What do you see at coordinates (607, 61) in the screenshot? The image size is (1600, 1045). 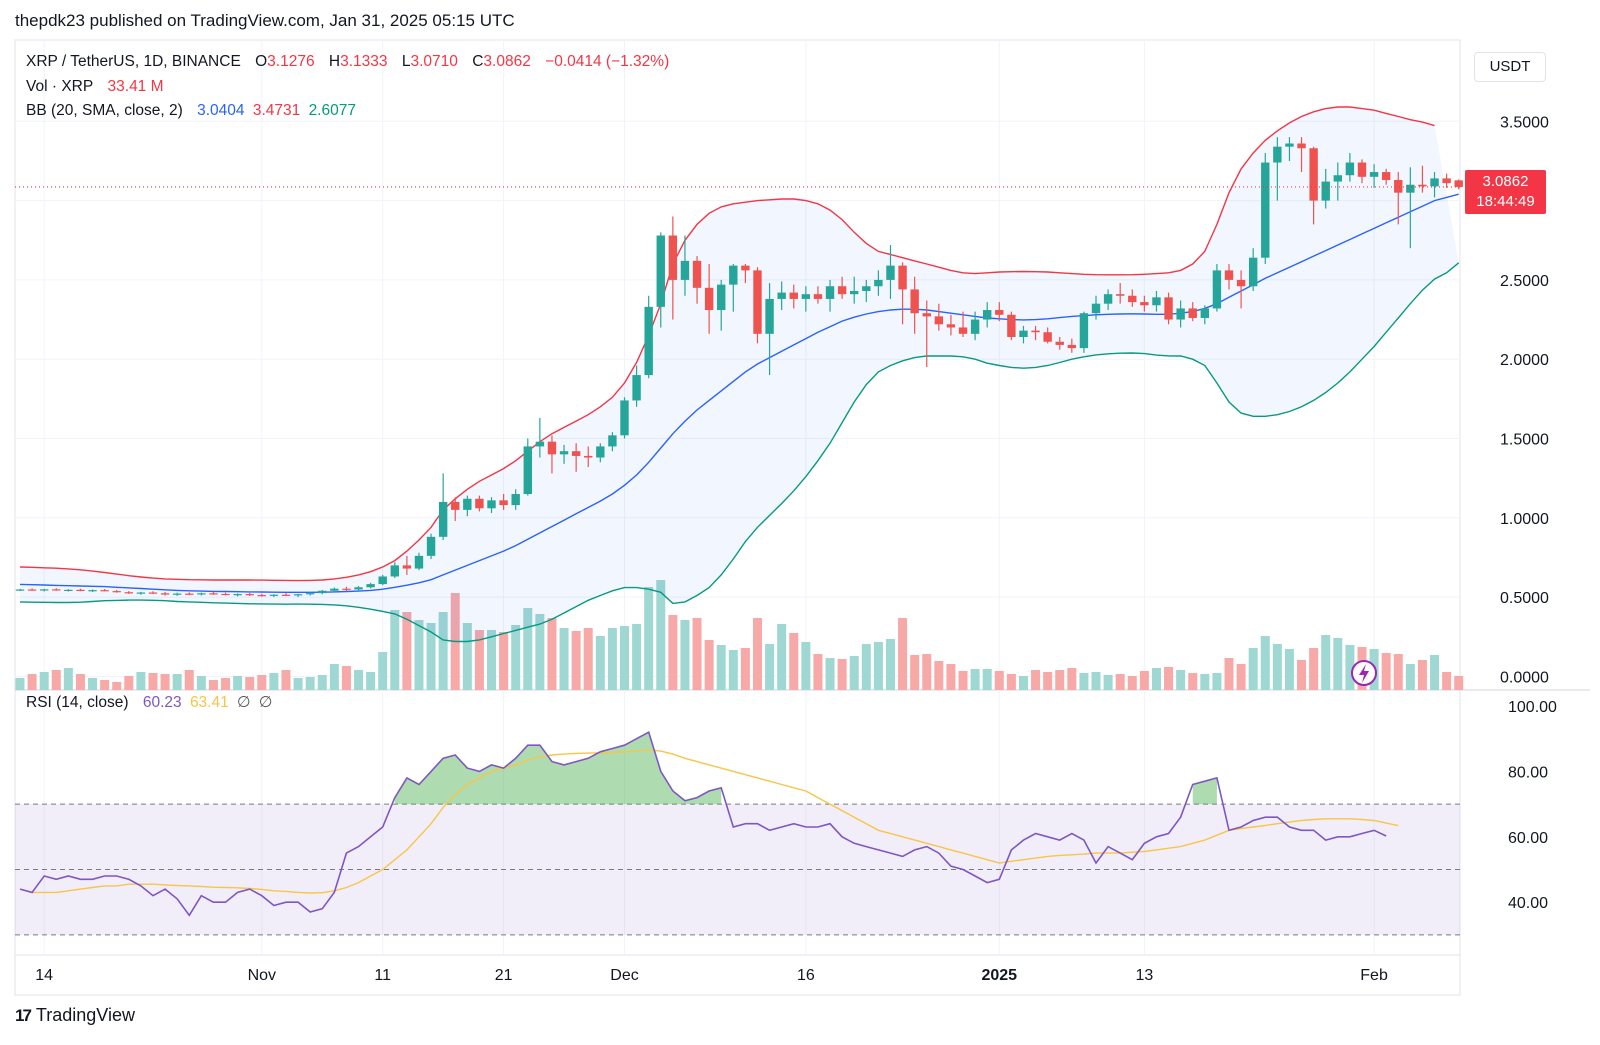 I see `change-value: −0.0414 (−1.32%)` at bounding box center [607, 61].